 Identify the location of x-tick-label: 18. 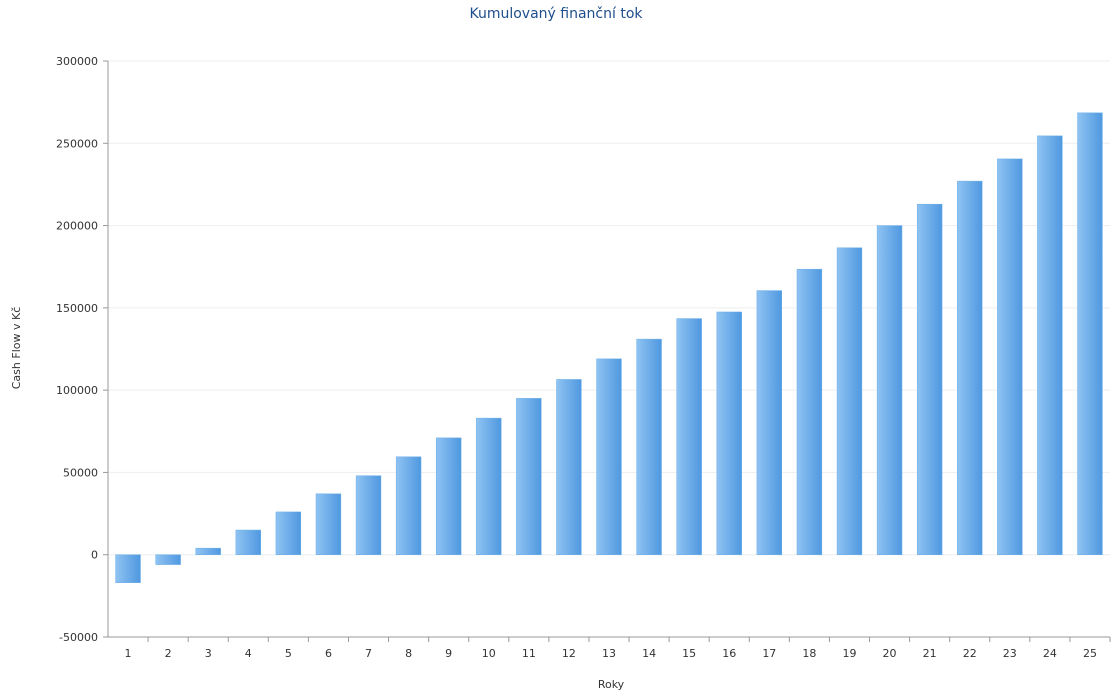
(809, 653).